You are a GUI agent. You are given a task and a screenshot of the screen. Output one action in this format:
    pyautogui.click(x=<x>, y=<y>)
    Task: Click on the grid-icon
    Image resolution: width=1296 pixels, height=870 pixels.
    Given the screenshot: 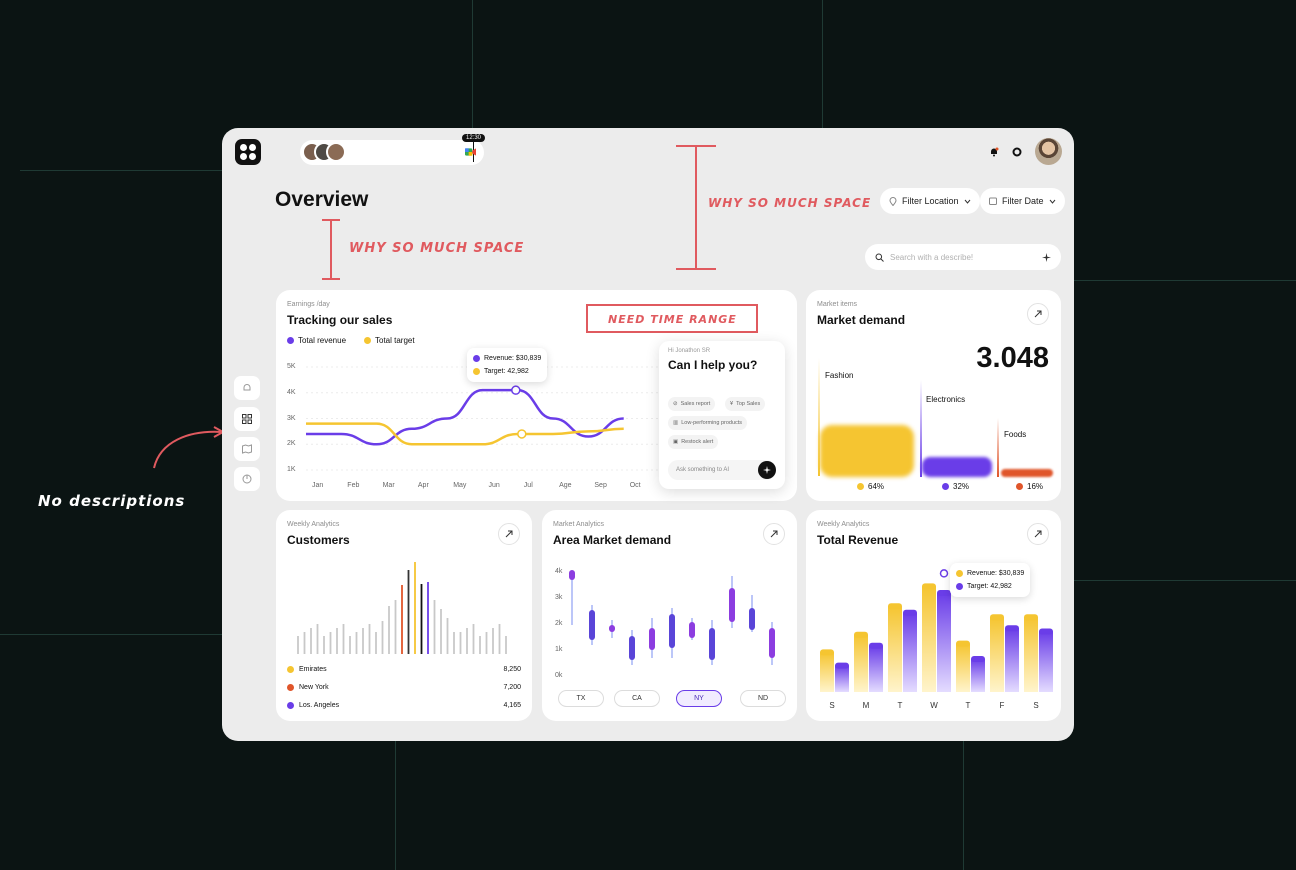 What is the action you would take?
    pyautogui.click(x=247, y=419)
    